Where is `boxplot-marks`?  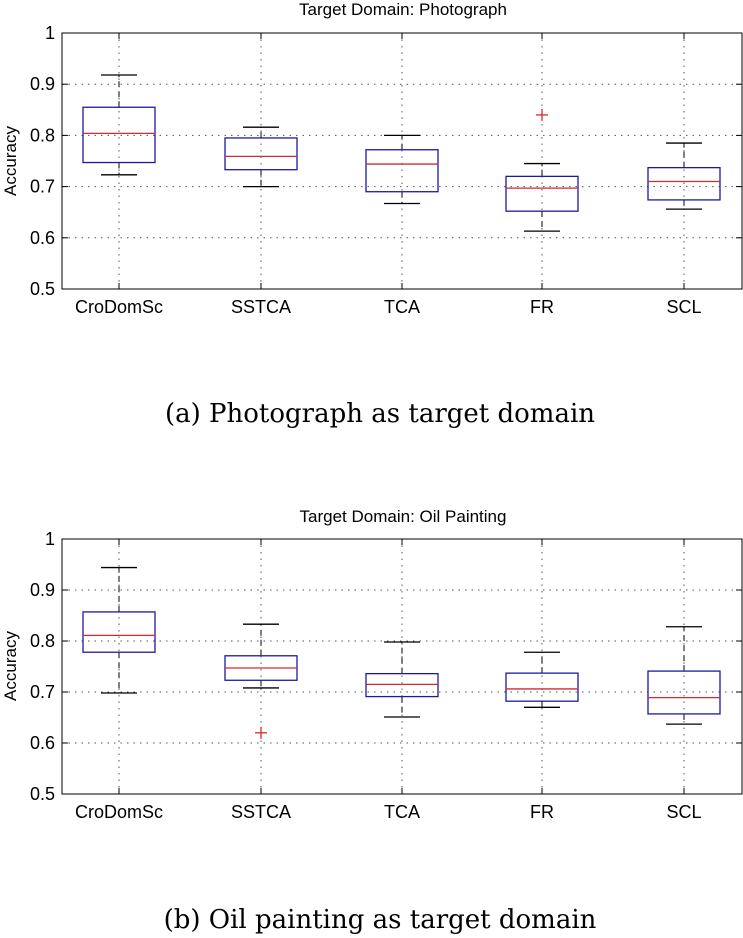 boxplot-marks is located at coordinates (401, 153).